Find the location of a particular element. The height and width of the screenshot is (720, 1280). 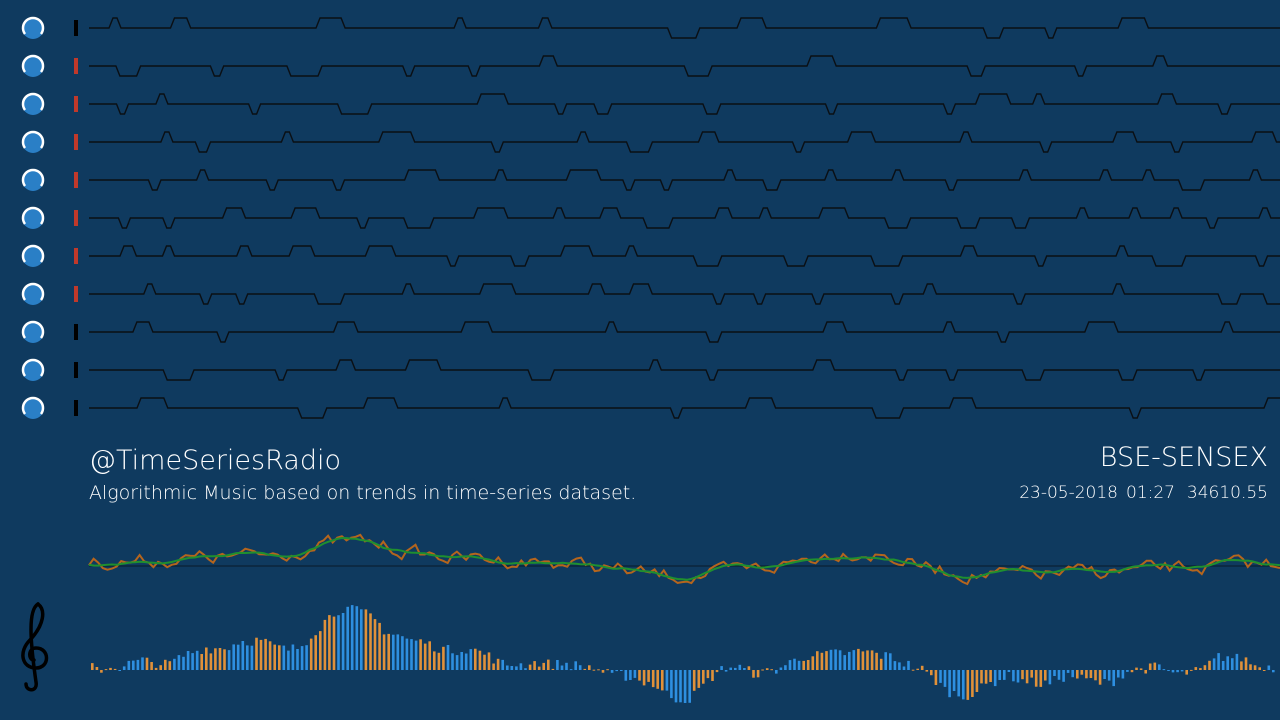

price-line is located at coordinates (684, 559).